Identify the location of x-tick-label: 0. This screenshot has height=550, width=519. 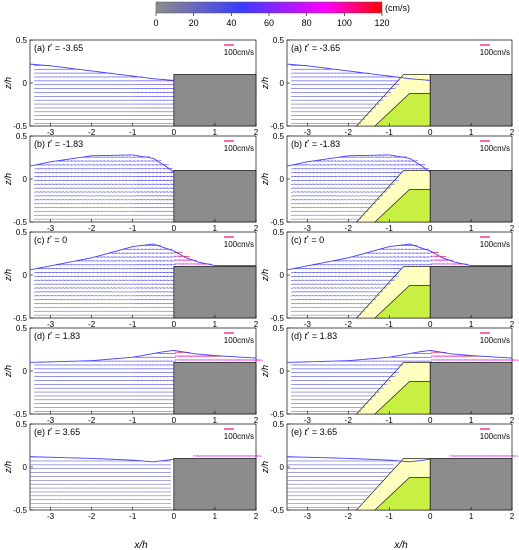
(174, 228).